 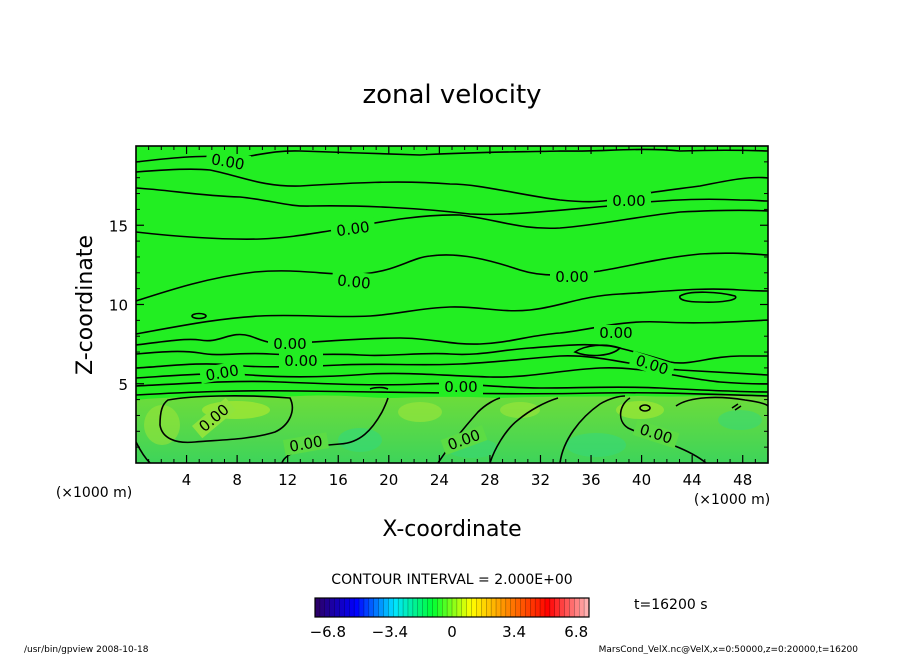 What do you see at coordinates (671, 605) in the screenshot?
I see `time-label: t=16200 s` at bounding box center [671, 605].